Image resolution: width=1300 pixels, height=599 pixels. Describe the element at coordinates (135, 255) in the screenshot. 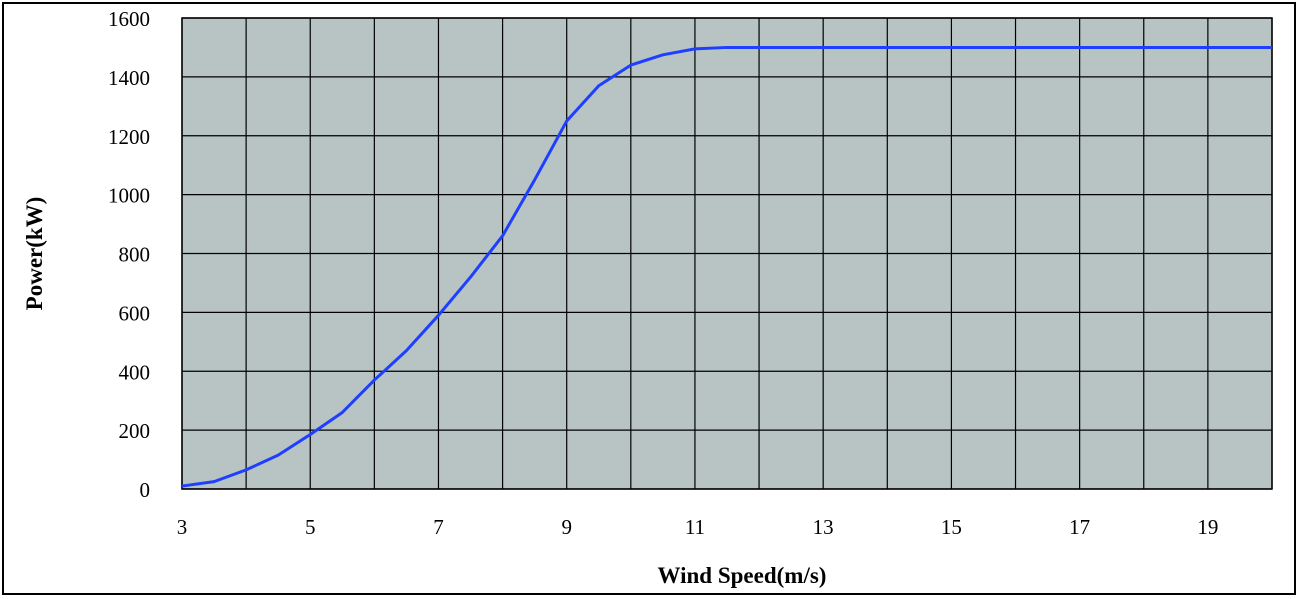

I see `y-tick-label: 800` at that location.